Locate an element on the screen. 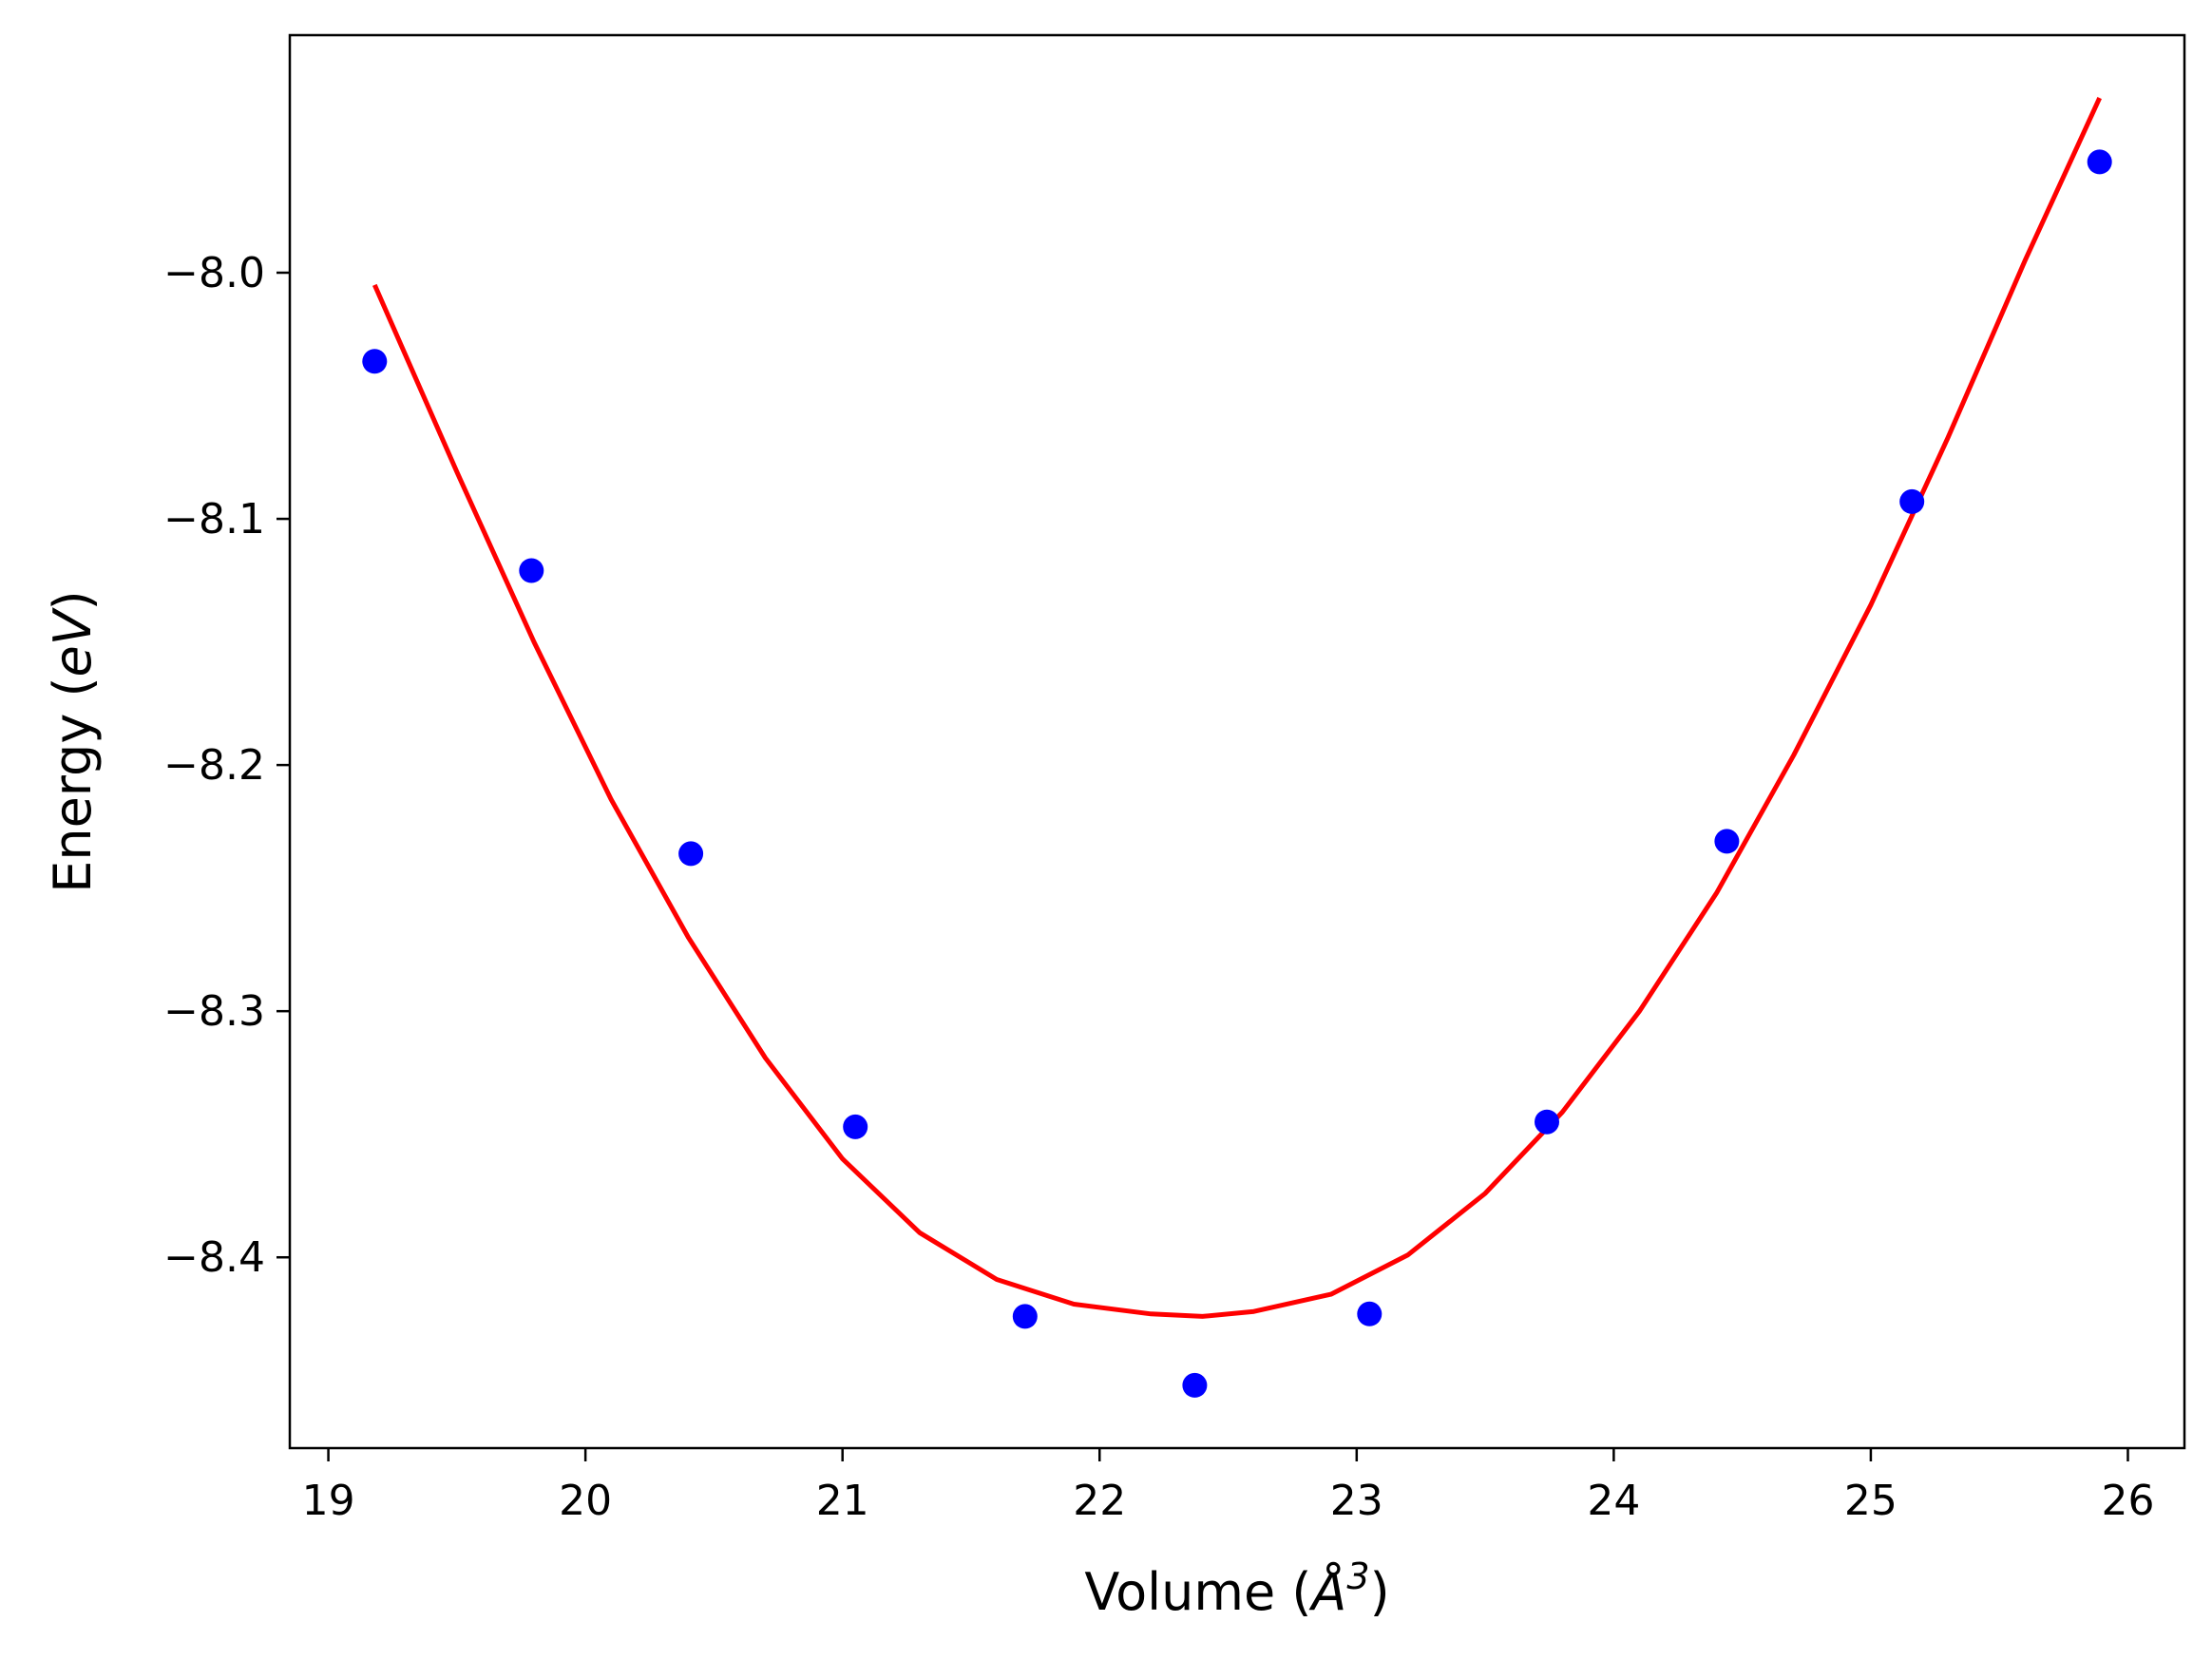 This screenshot has width=2212, height=1660. x-axis-label: Volume (Å3) is located at coordinates (1236, 1588).